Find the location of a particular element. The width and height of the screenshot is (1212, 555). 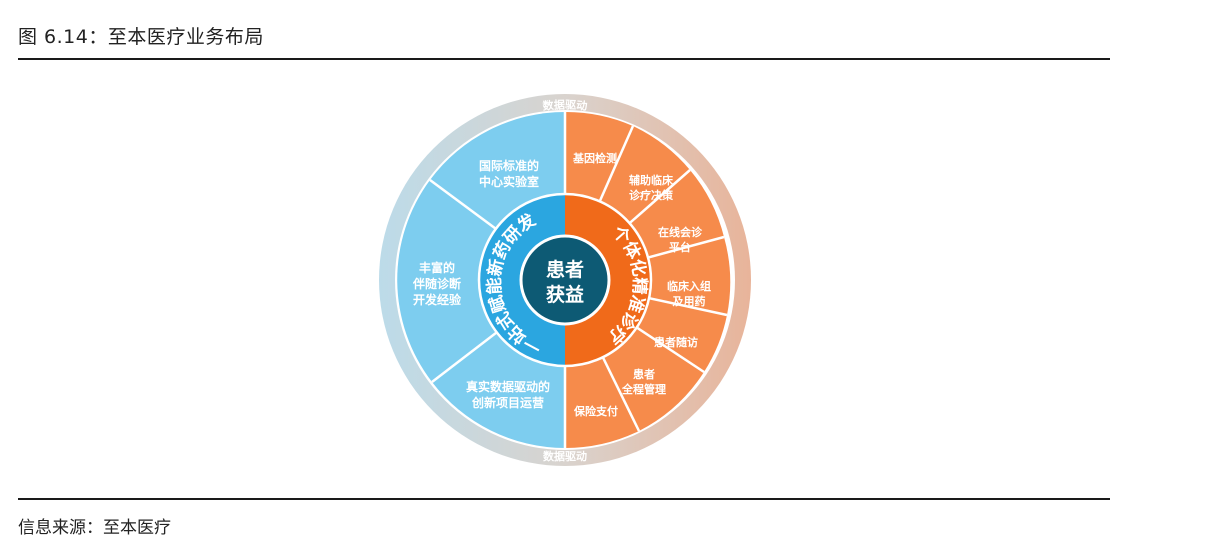

left-seg1-line1: 国际标准的 is located at coordinates (509, 165).